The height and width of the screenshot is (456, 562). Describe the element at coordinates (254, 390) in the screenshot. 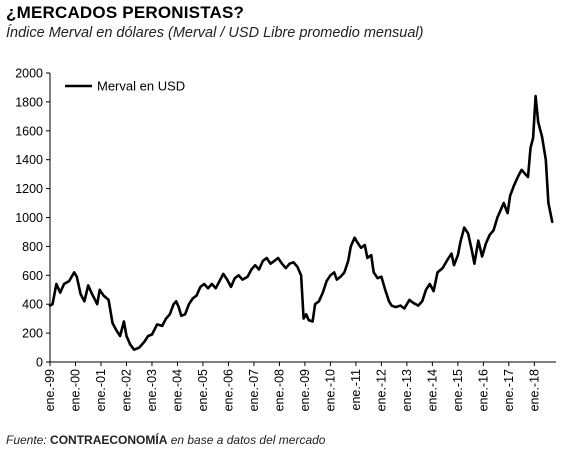

I see `x-tick-label: ene.-07` at that location.